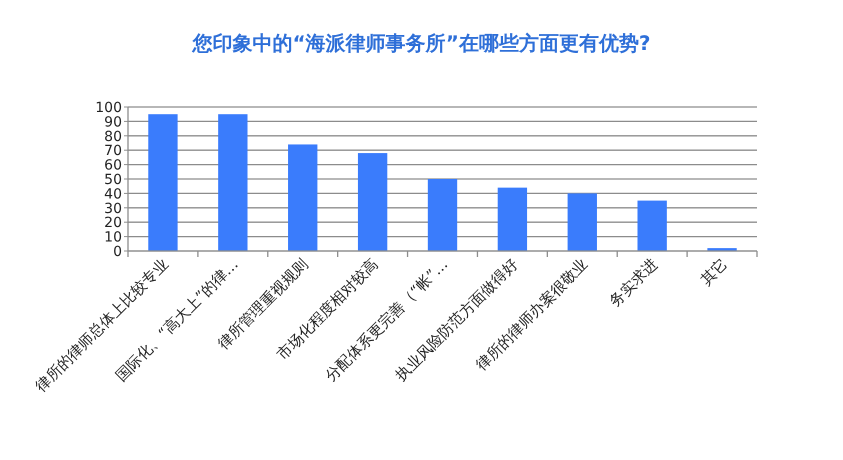 This screenshot has width=843, height=460. I want to click on y-tick-label: 50, so click(113, 180).